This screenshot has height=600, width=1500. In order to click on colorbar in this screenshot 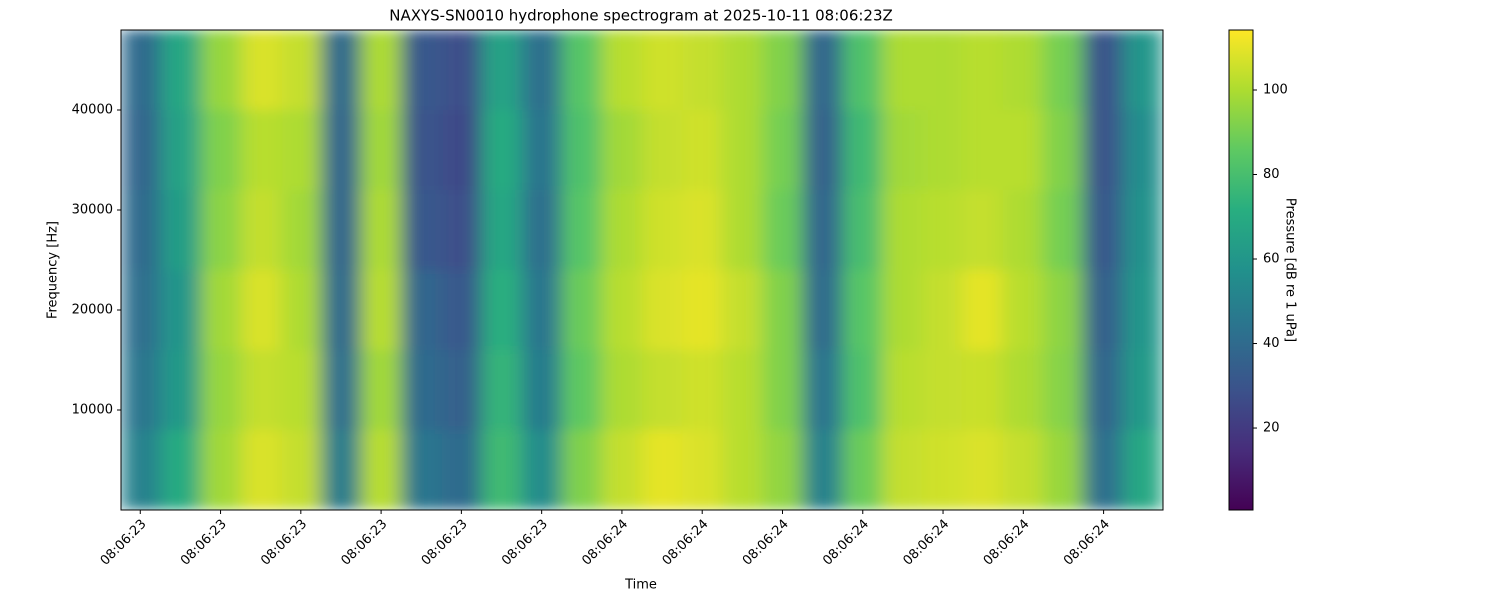, I will do `click(1241, 270)`.